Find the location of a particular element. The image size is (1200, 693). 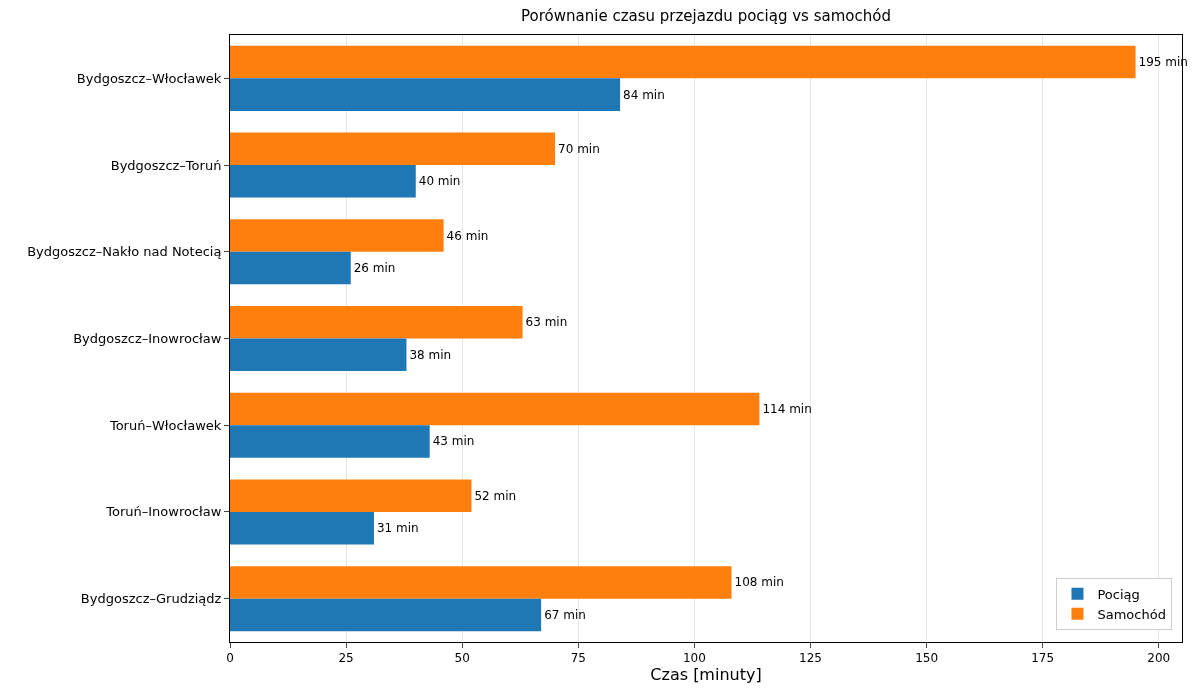

legend-label: Samochód is located at coordinates (1131, 614).